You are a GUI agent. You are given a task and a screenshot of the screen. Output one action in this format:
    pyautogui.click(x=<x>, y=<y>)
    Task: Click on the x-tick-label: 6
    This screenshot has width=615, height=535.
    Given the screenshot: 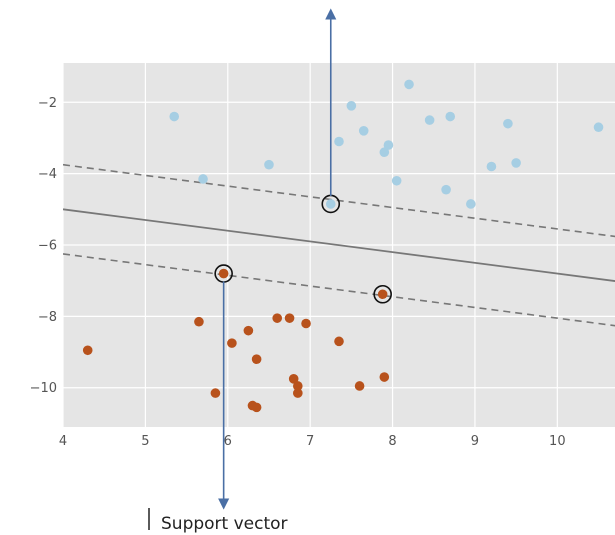 What is the action you would take?
    pyautogui.click(x=228, y=441)
    